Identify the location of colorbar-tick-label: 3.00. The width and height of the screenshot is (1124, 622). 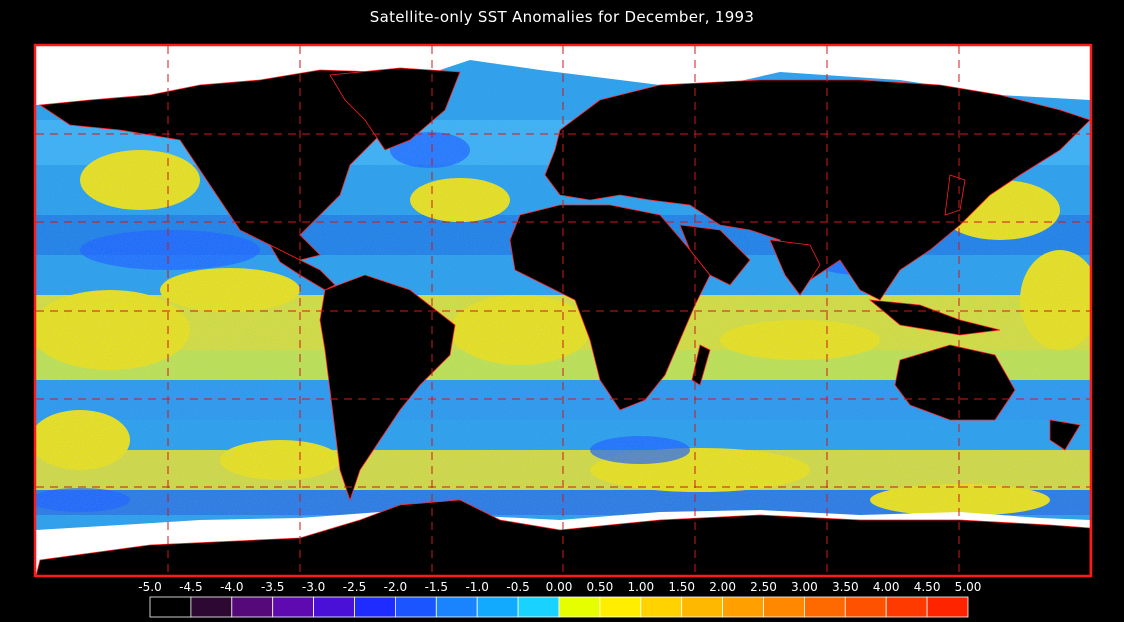
(804, 587).